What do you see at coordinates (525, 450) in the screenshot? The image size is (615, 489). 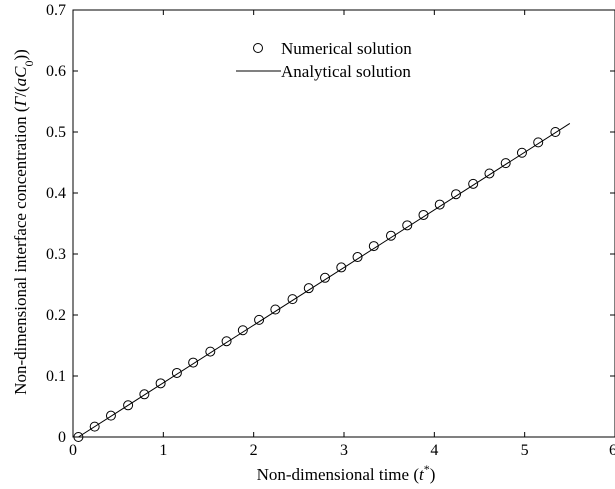 I see `x-tick-label: 5` at bounding box center [525, 450].